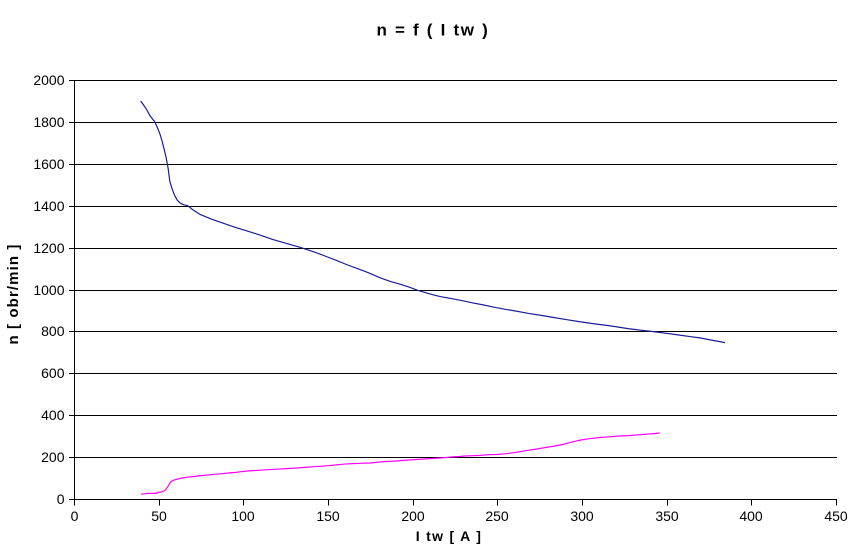 Image resolution: width=866 pixels, height=548 pixels. What do you see at coordinates (48, 290) in the screenshot?
I see `svg-text: 1000` at bounding box center [48, 290].